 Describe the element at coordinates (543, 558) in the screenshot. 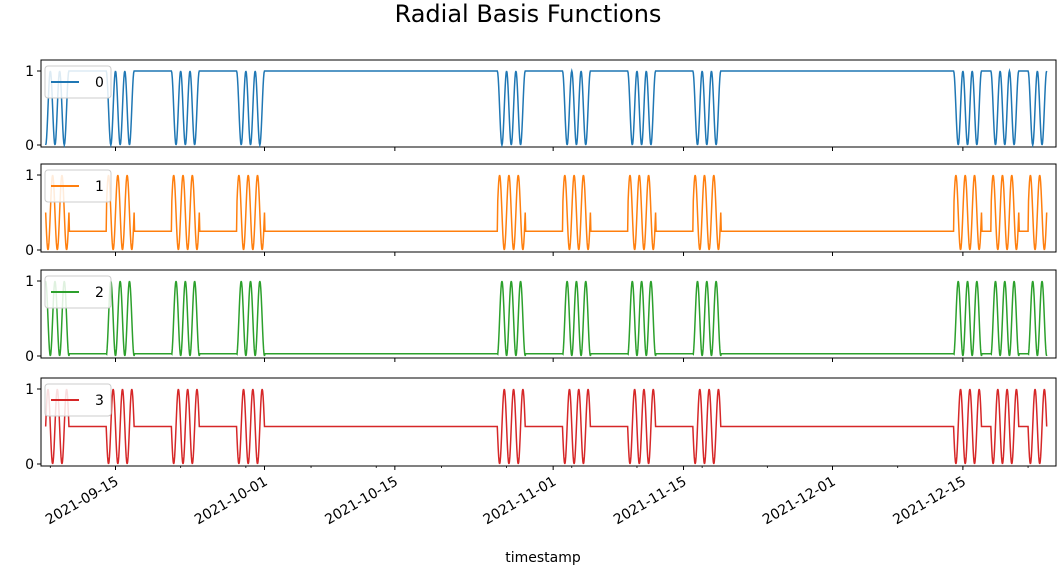

I see `x-axis-label: timestamp` at that location.